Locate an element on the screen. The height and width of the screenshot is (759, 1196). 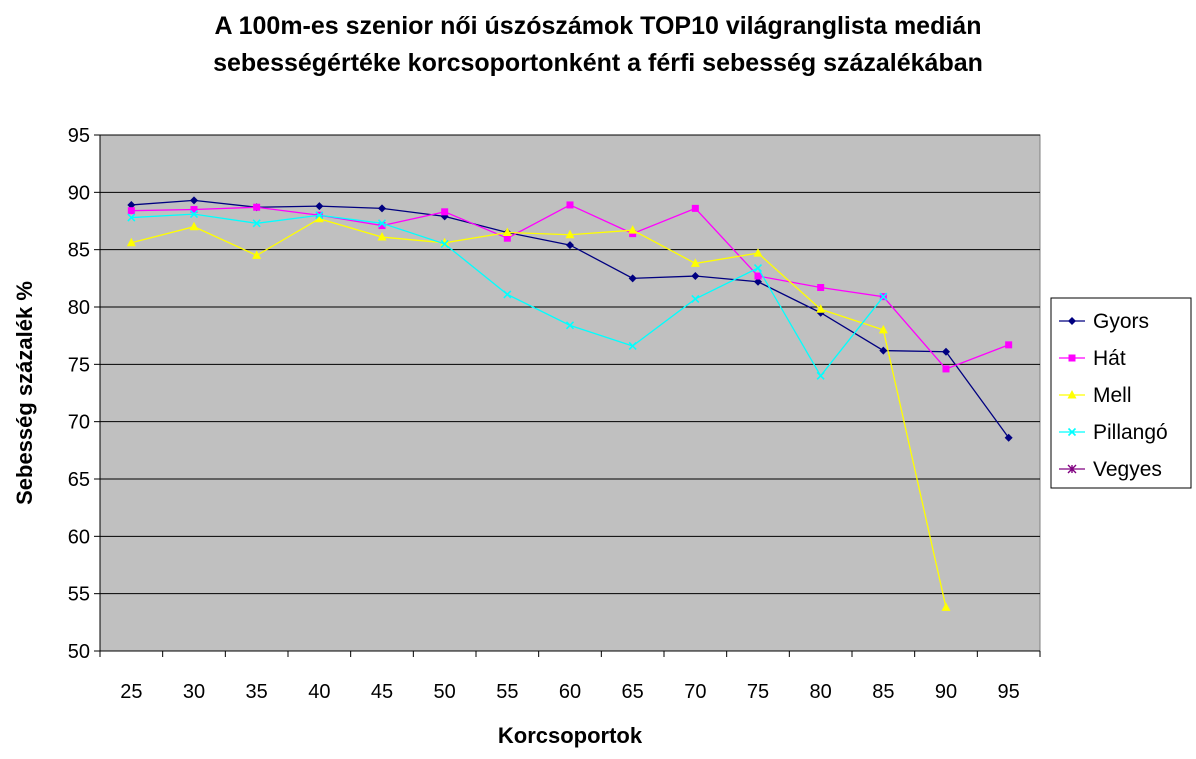
x-tick-label: 60 is located at coordinates (570, 692).